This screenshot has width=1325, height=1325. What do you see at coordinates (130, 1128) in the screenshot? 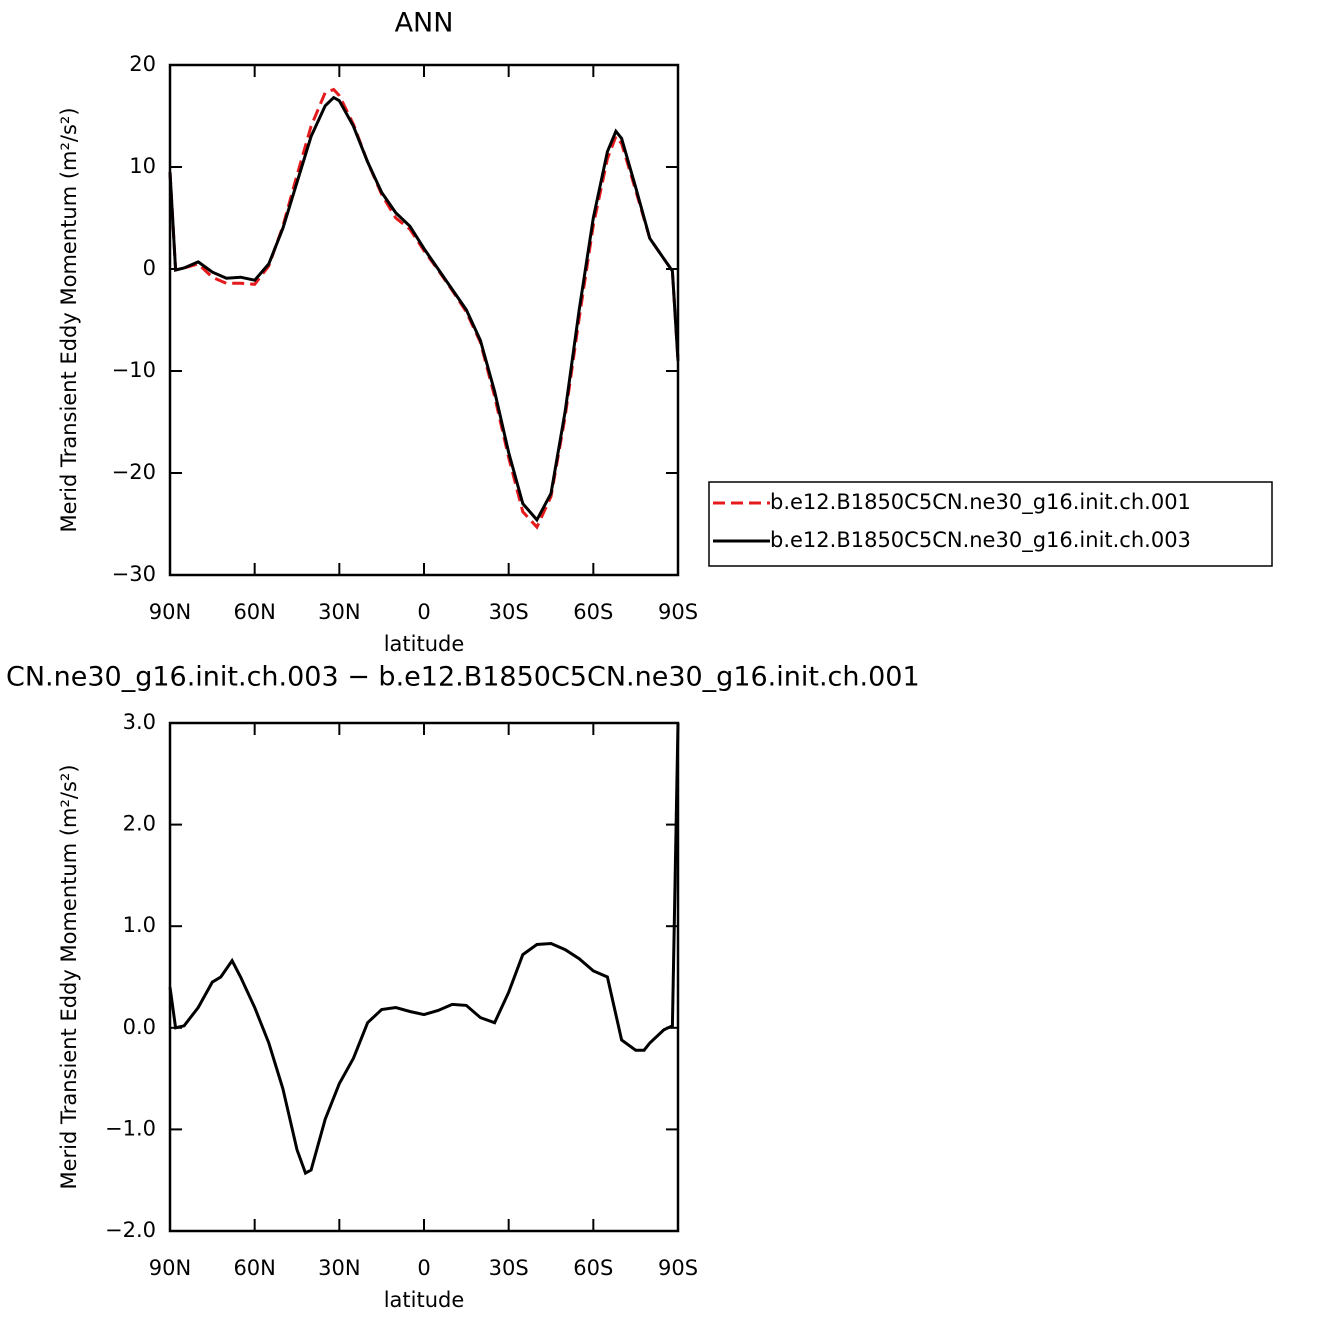
I see `y-tick-label: −1.0` at bounding box center [130, 1128].